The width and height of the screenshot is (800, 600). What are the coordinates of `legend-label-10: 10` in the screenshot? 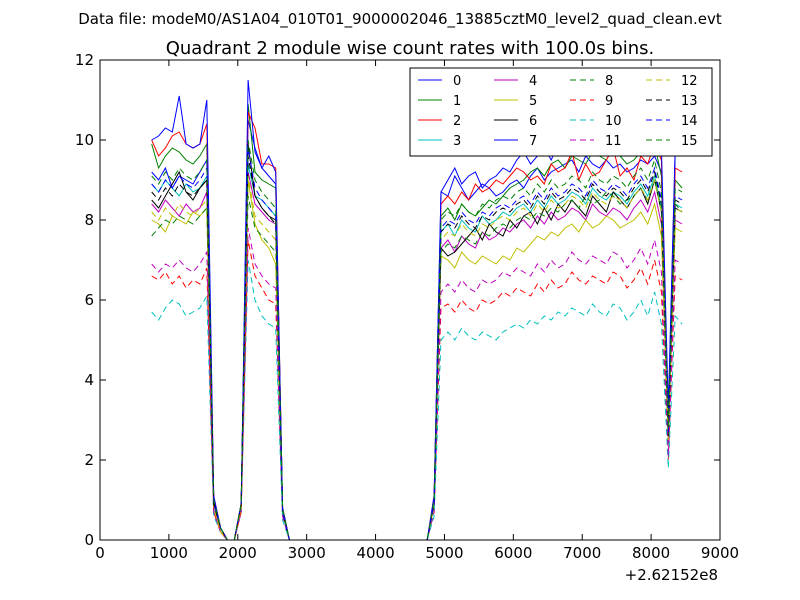 It's located at (613, 121).